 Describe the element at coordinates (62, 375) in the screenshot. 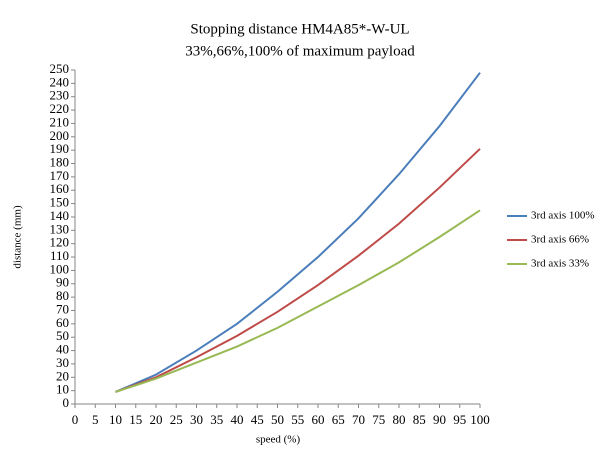

I see `y-tick-label: 20` at that location.